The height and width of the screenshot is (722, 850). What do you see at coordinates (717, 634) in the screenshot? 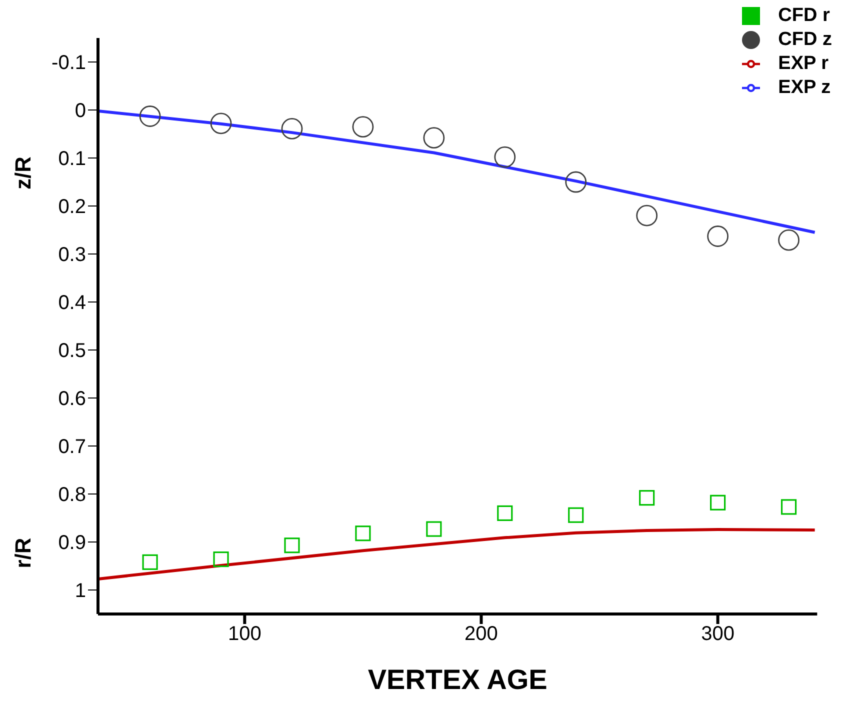
I see `x-tick-label: 300` at bounding box center [717, 634].